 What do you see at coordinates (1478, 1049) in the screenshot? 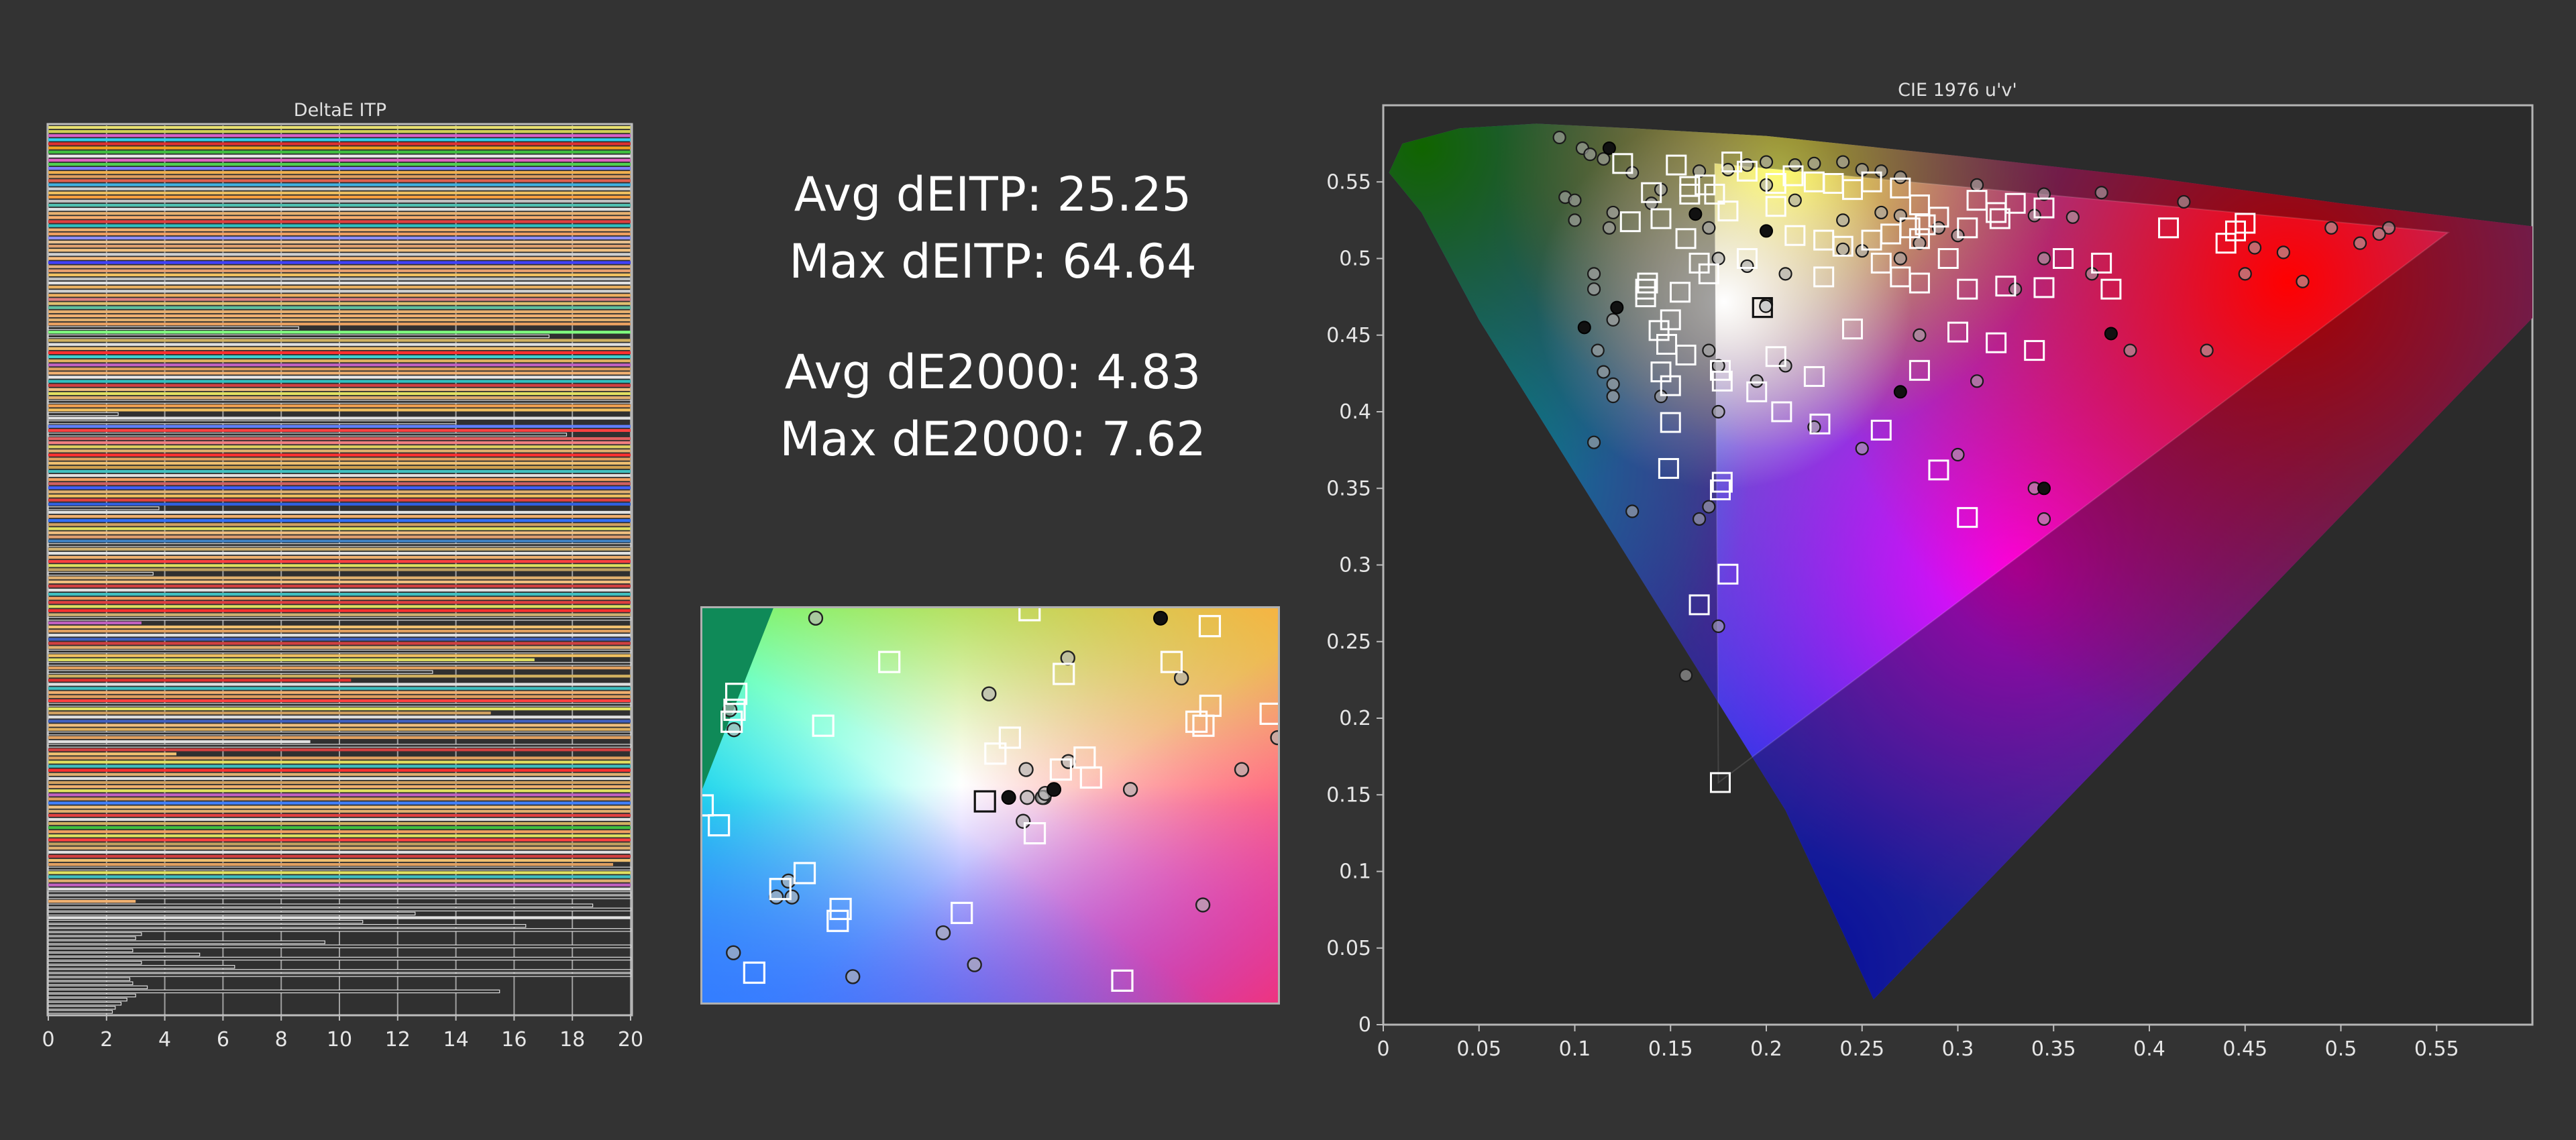
I see `cie-x-tick-label: 0.05` at bounding box center [1478, 1049].